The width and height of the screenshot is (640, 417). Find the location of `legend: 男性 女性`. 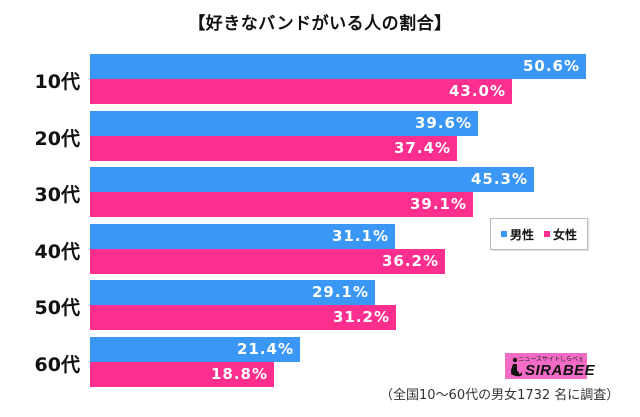

legend: 男性 女性 is located at coordinates (539, 234).